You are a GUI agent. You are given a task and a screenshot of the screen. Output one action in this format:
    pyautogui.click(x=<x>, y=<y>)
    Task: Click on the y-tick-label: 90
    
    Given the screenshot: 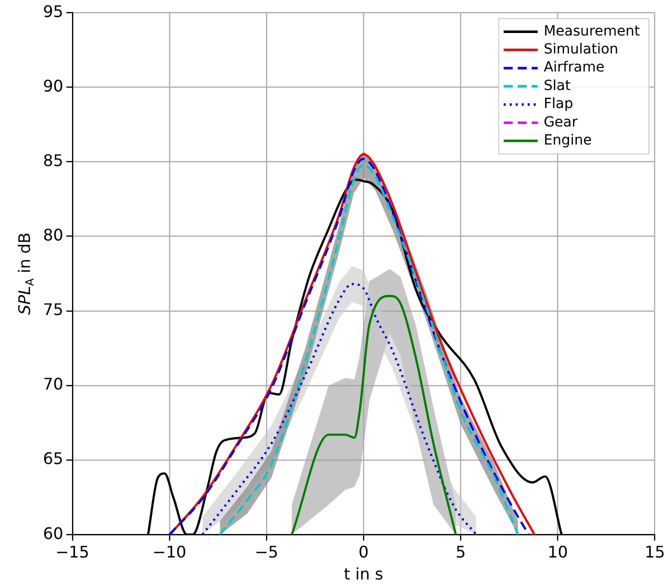 What is the action you would take?
    pyautogui.click(x=53, y=86)
    